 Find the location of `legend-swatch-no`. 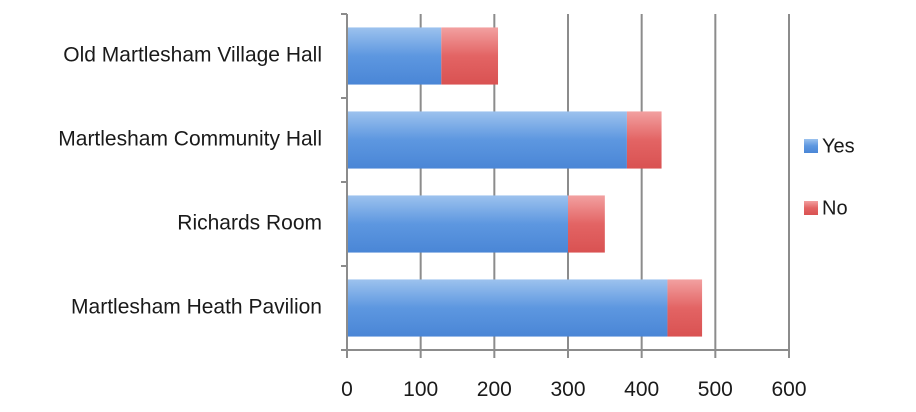

legend-swatch-no is located at coordinates (811, 208).